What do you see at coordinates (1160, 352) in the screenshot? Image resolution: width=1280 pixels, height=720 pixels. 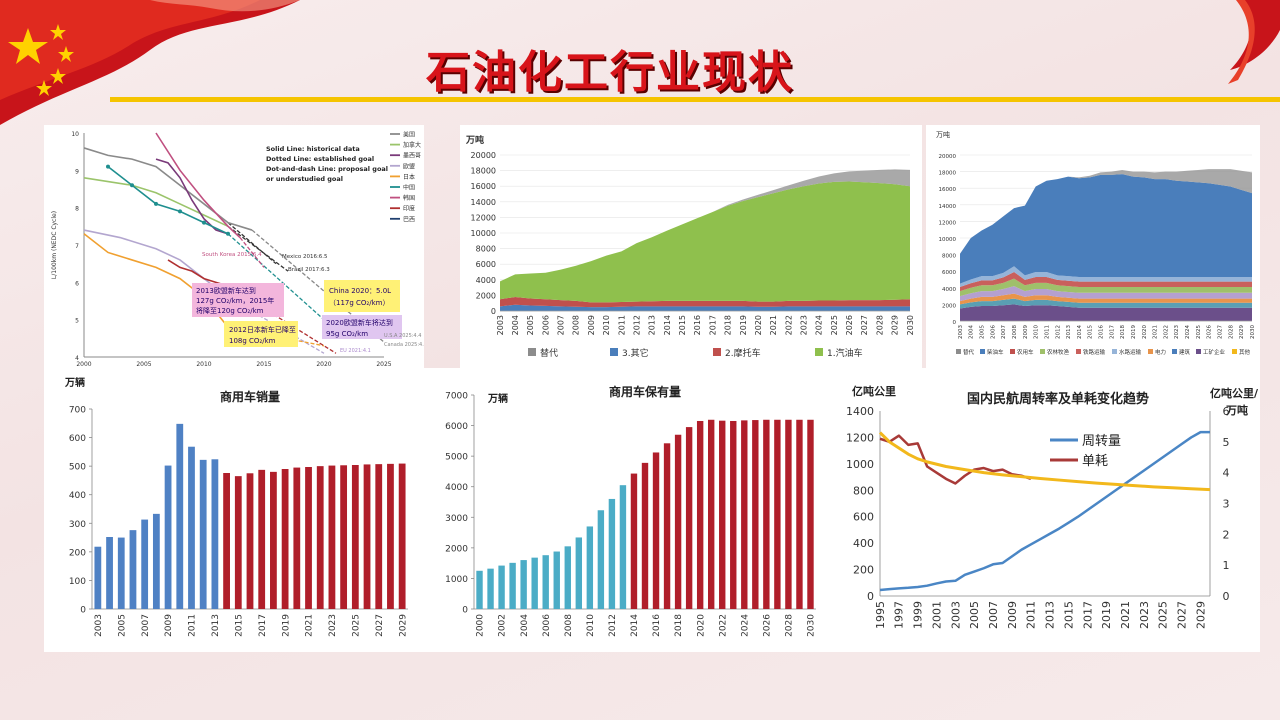 I see `legend-label: 电力` at bounding box center [1160, 352].